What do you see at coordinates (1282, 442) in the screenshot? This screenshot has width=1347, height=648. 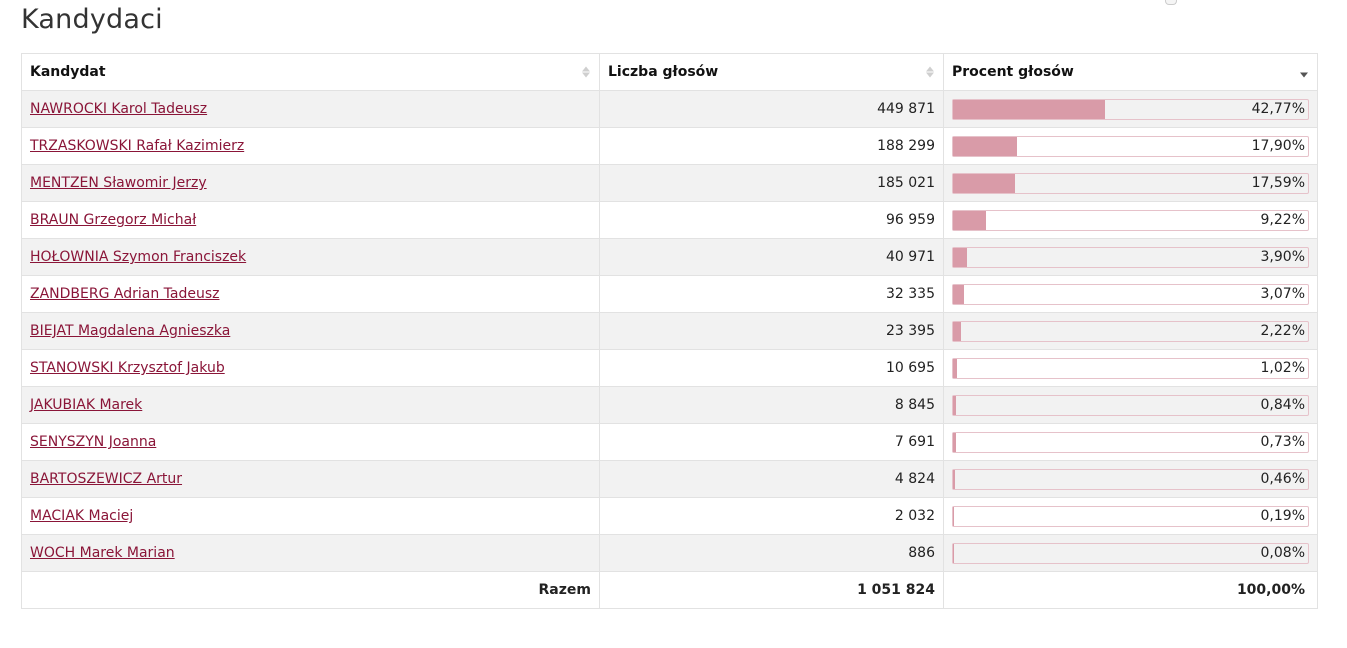 I see `percent-label: 0,73%` at bounding box center [1282, 442].